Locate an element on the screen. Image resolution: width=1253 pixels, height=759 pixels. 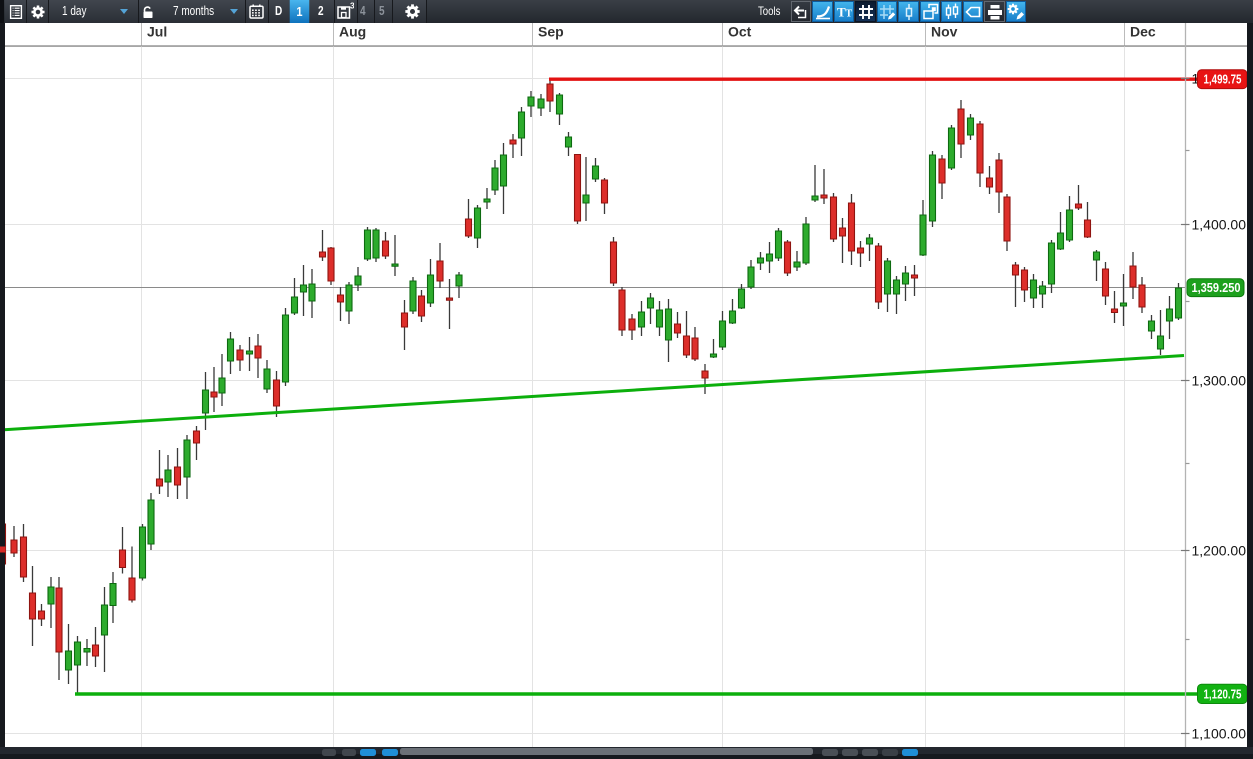
svg-text: Sep is located at coordinates (551, 32).